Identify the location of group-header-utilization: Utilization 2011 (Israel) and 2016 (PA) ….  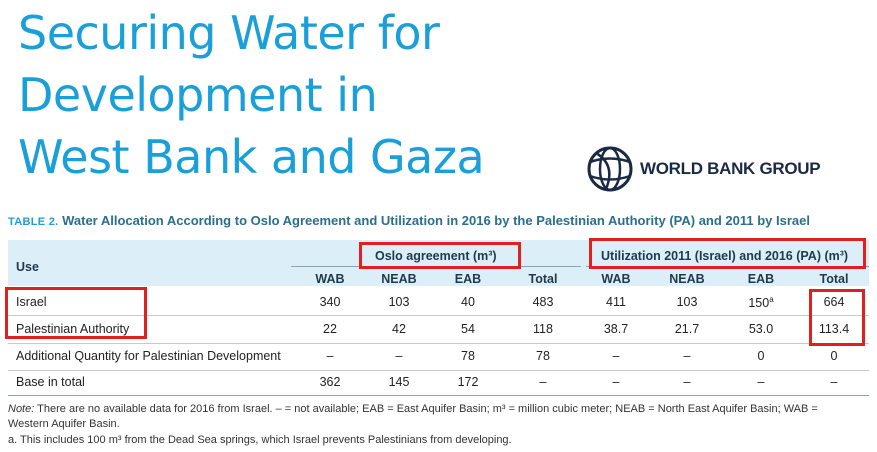
(725, 256).